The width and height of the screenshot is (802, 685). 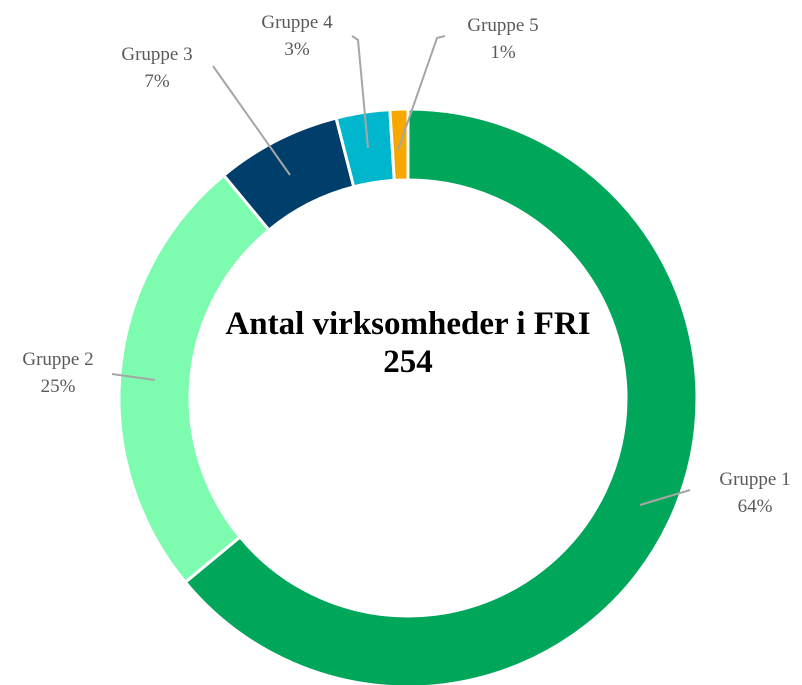 I want to click on center-text: Antal virksomheder i FRI 254, so click(x=408, y=343).